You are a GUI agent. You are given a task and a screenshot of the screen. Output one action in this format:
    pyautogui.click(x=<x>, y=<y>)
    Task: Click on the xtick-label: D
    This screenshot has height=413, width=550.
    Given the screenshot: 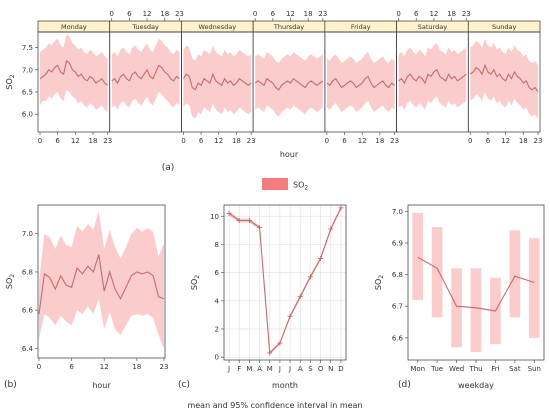 What is the action you would take?
    pyautogui.click(x=340, y=369)
    